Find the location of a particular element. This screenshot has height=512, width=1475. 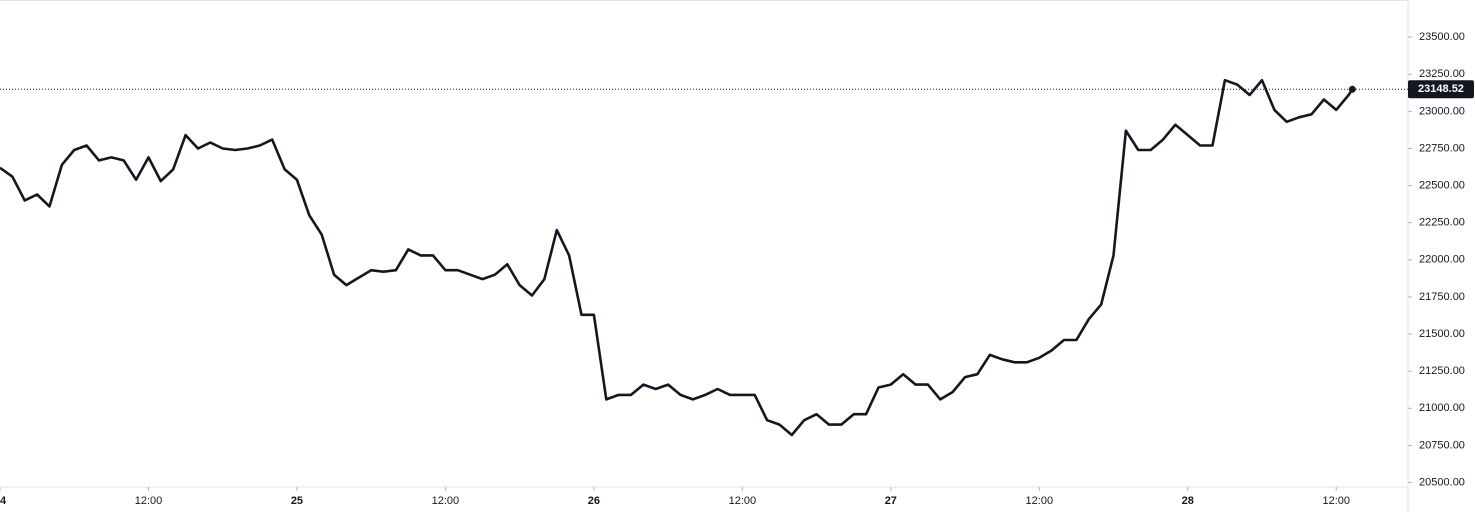

y-tick-label: 21500.00 is located at coordinates (1442, 334).